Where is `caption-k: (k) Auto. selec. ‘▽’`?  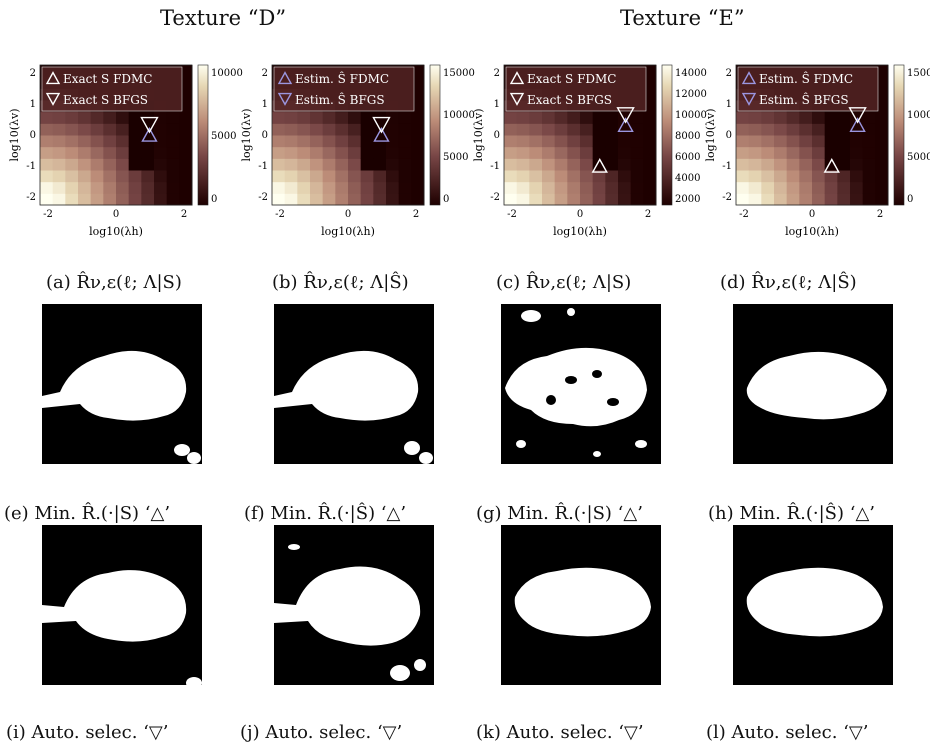 caption-k: (k) Auto. selec. ‘▽’ is located at coordinates (560, 732).